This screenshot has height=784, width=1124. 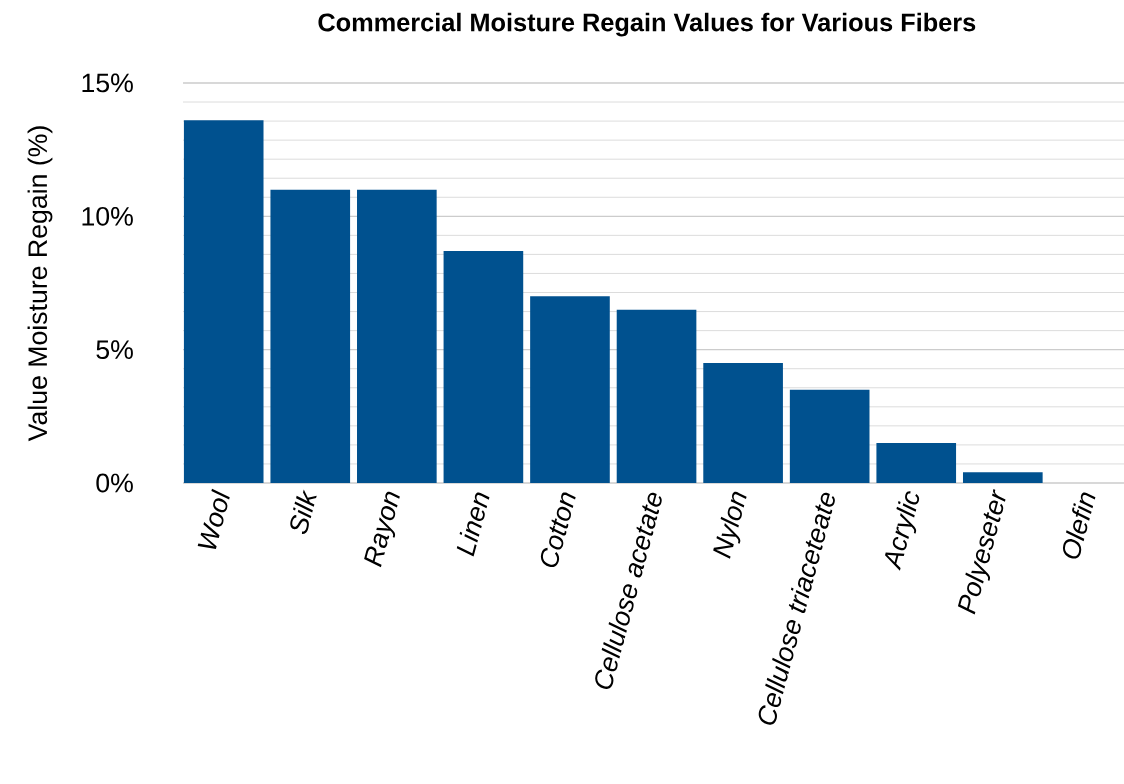 I want to click on x-tick-label: Linen, so click(x=473, y=524).